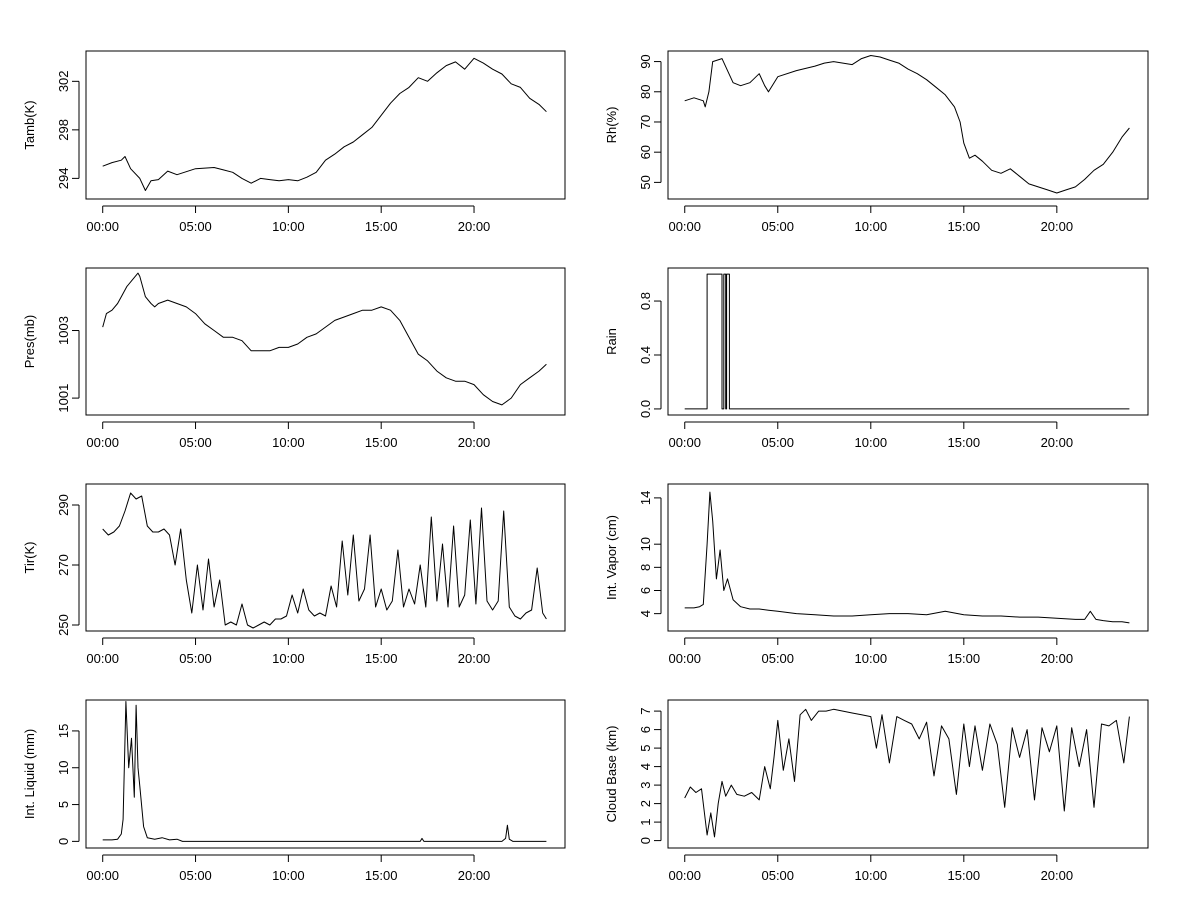  What do you see at coordinates (645, 784) in the screenshot?
I see `y-tick-label: 3` at bounding box center [645, 784].